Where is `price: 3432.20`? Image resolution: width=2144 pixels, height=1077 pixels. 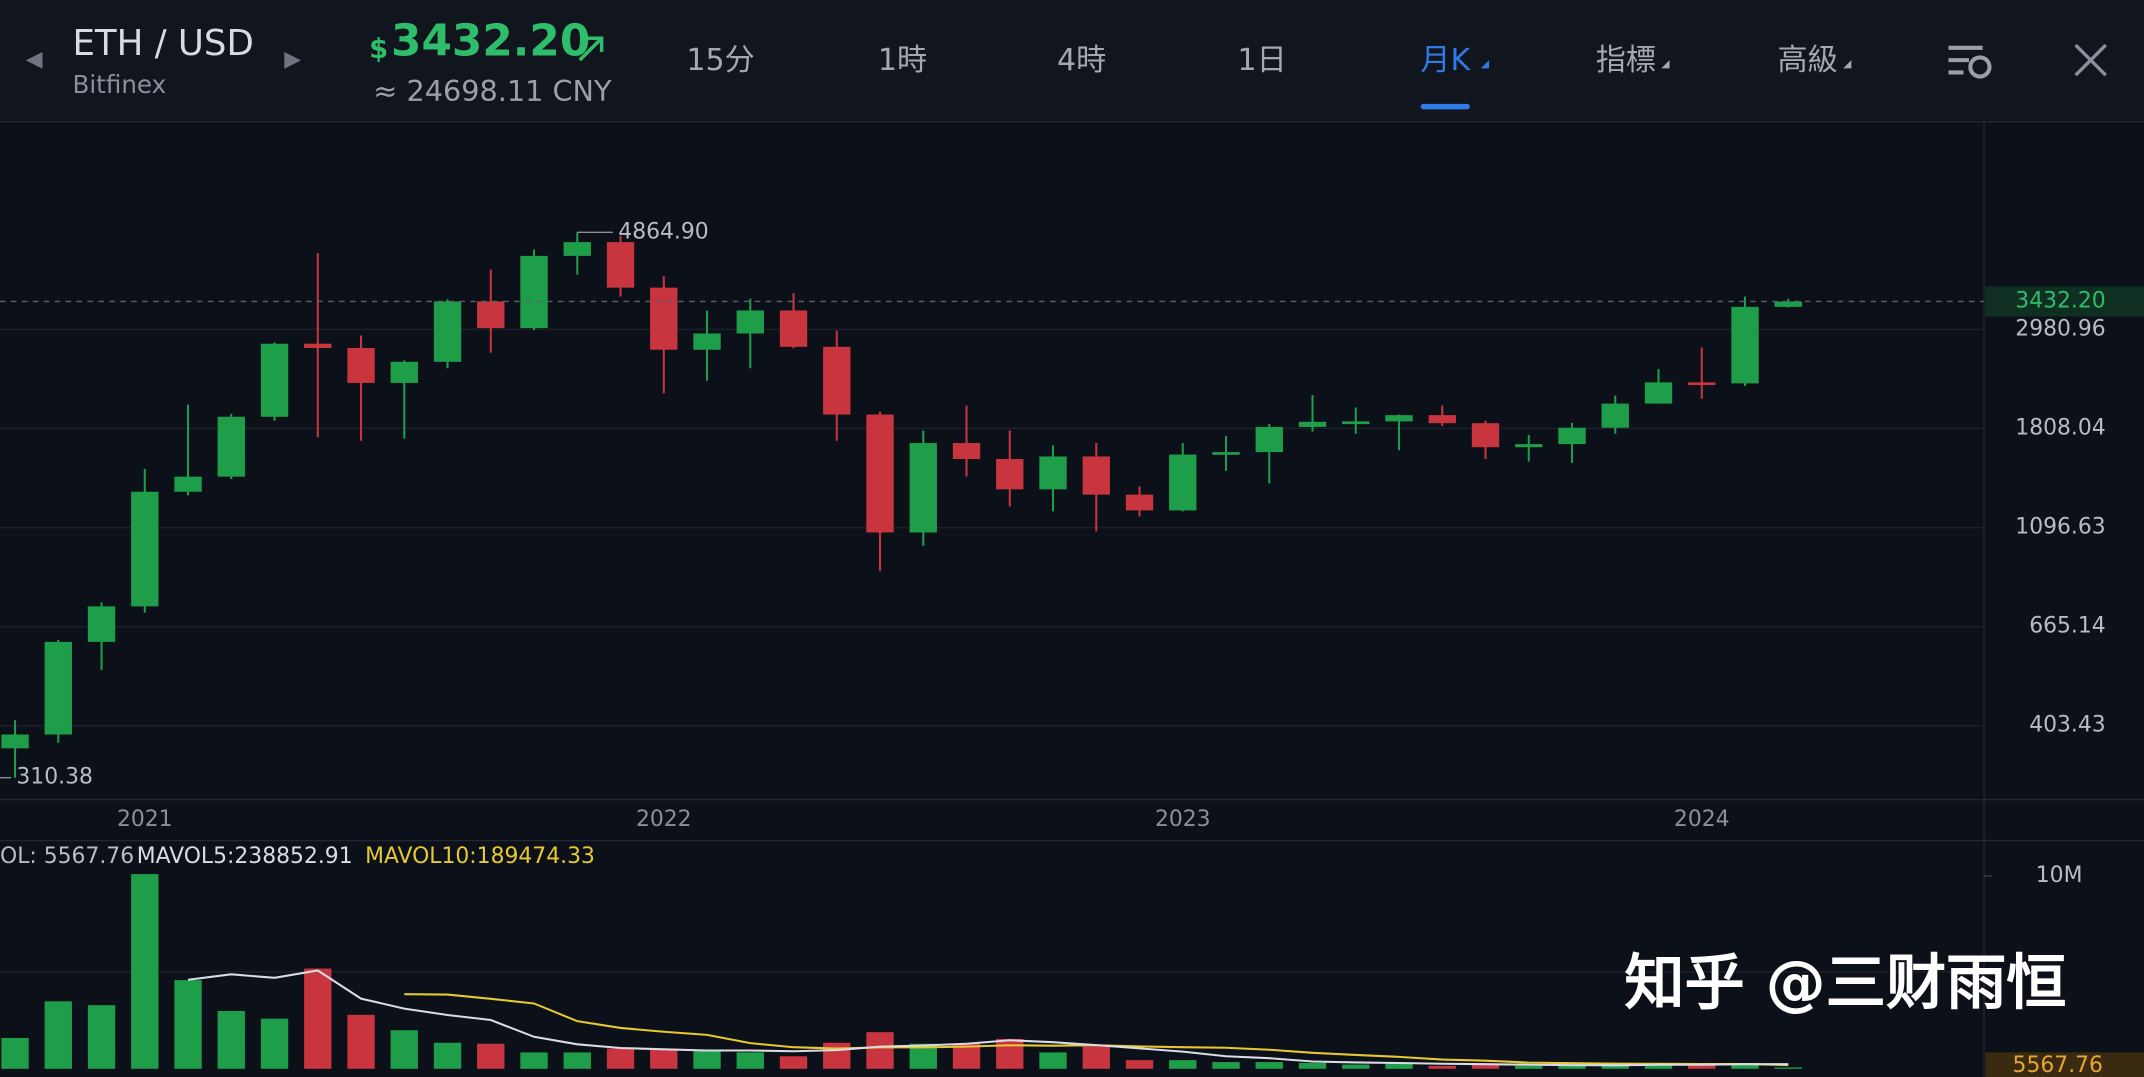 price: 3432.20 is located at coordinates (490, 41).